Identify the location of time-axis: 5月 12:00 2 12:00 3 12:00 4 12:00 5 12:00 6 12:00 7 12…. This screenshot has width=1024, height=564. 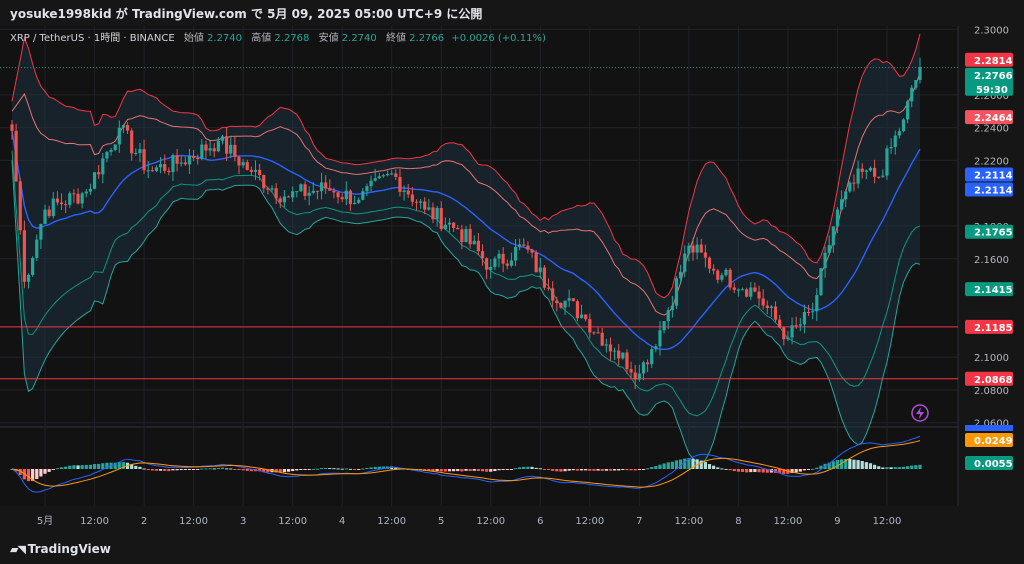
(469, 521).